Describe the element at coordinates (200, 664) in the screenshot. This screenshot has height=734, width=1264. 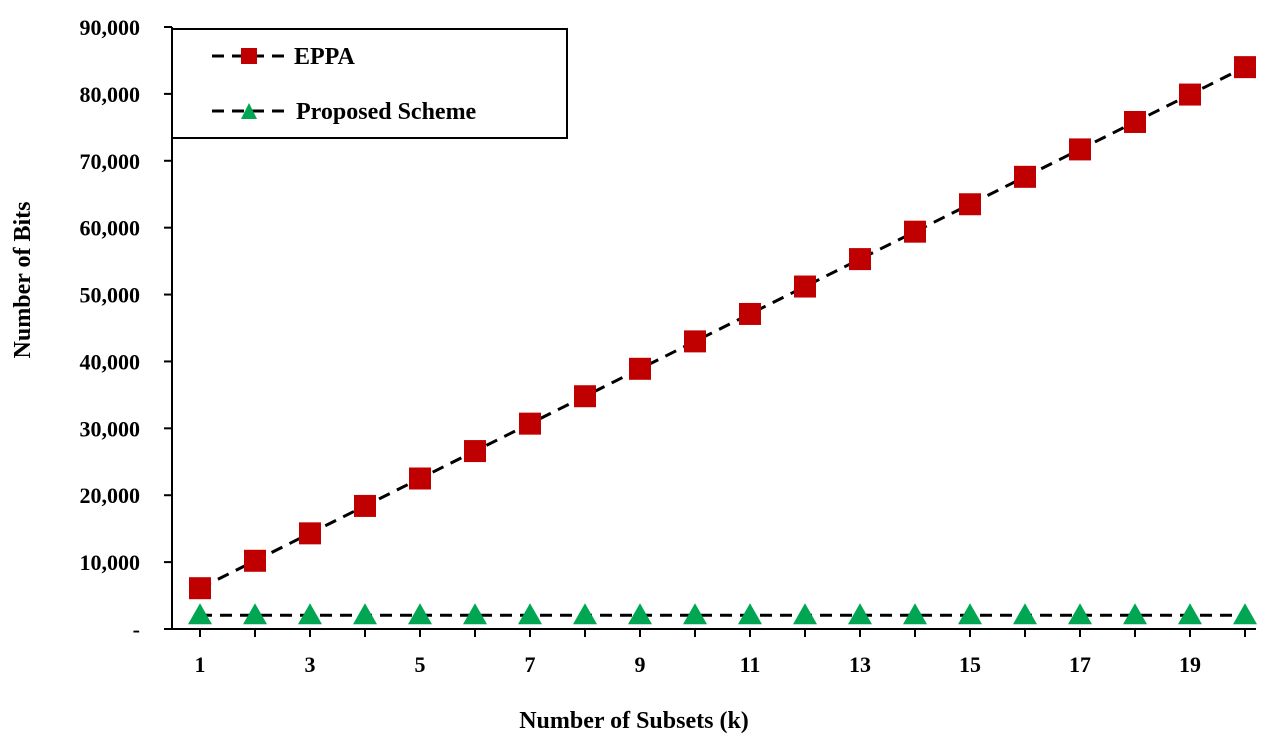
I see `x-tick-label: 1` at that location.